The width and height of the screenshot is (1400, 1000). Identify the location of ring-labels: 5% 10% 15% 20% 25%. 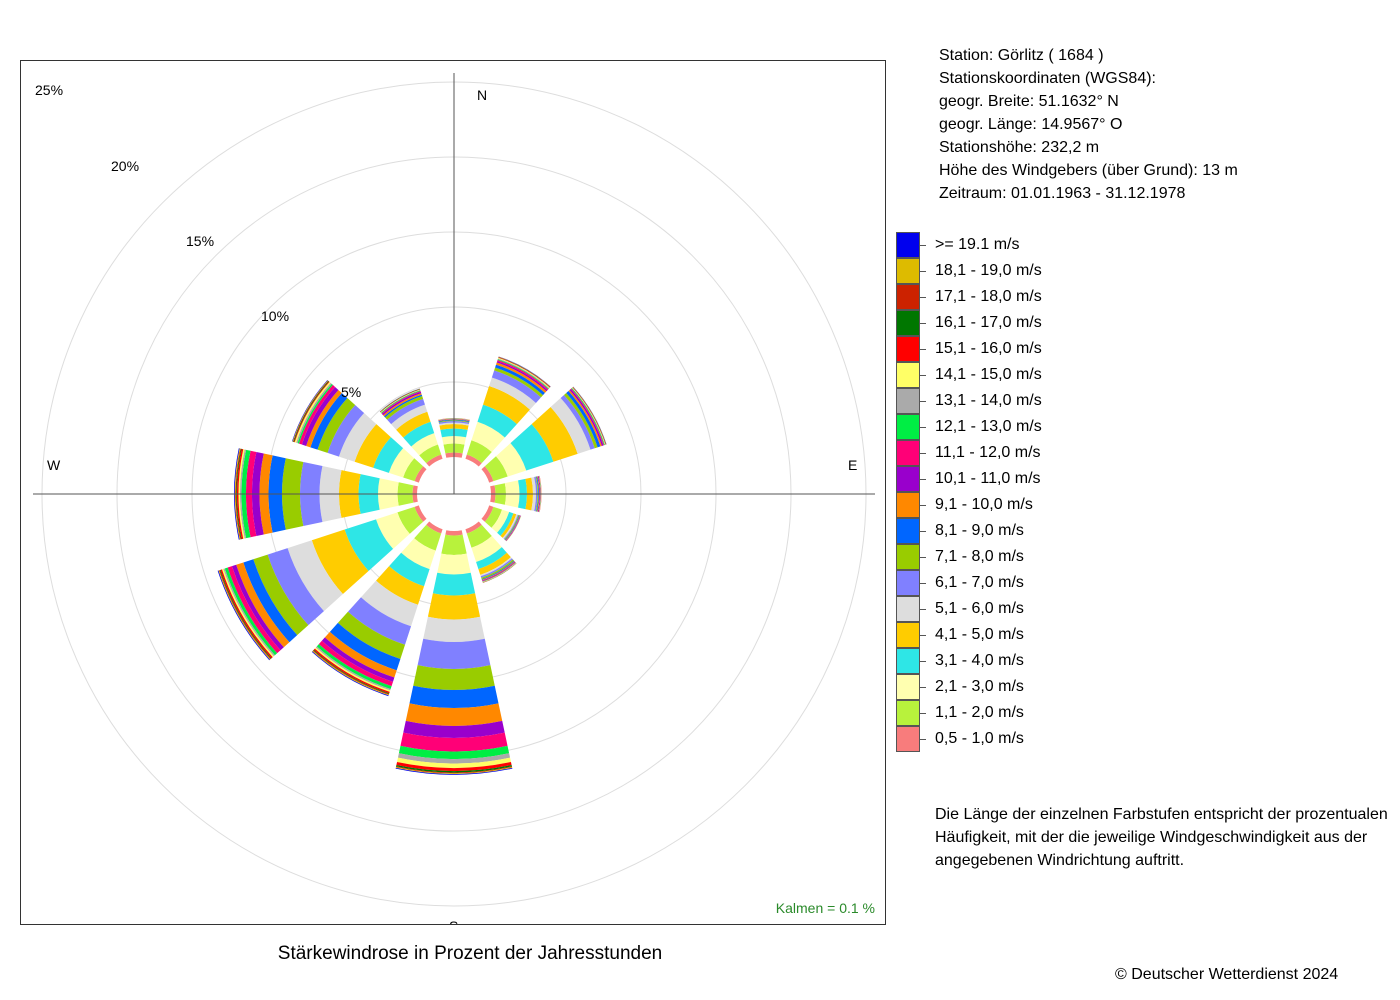
(198, 241).